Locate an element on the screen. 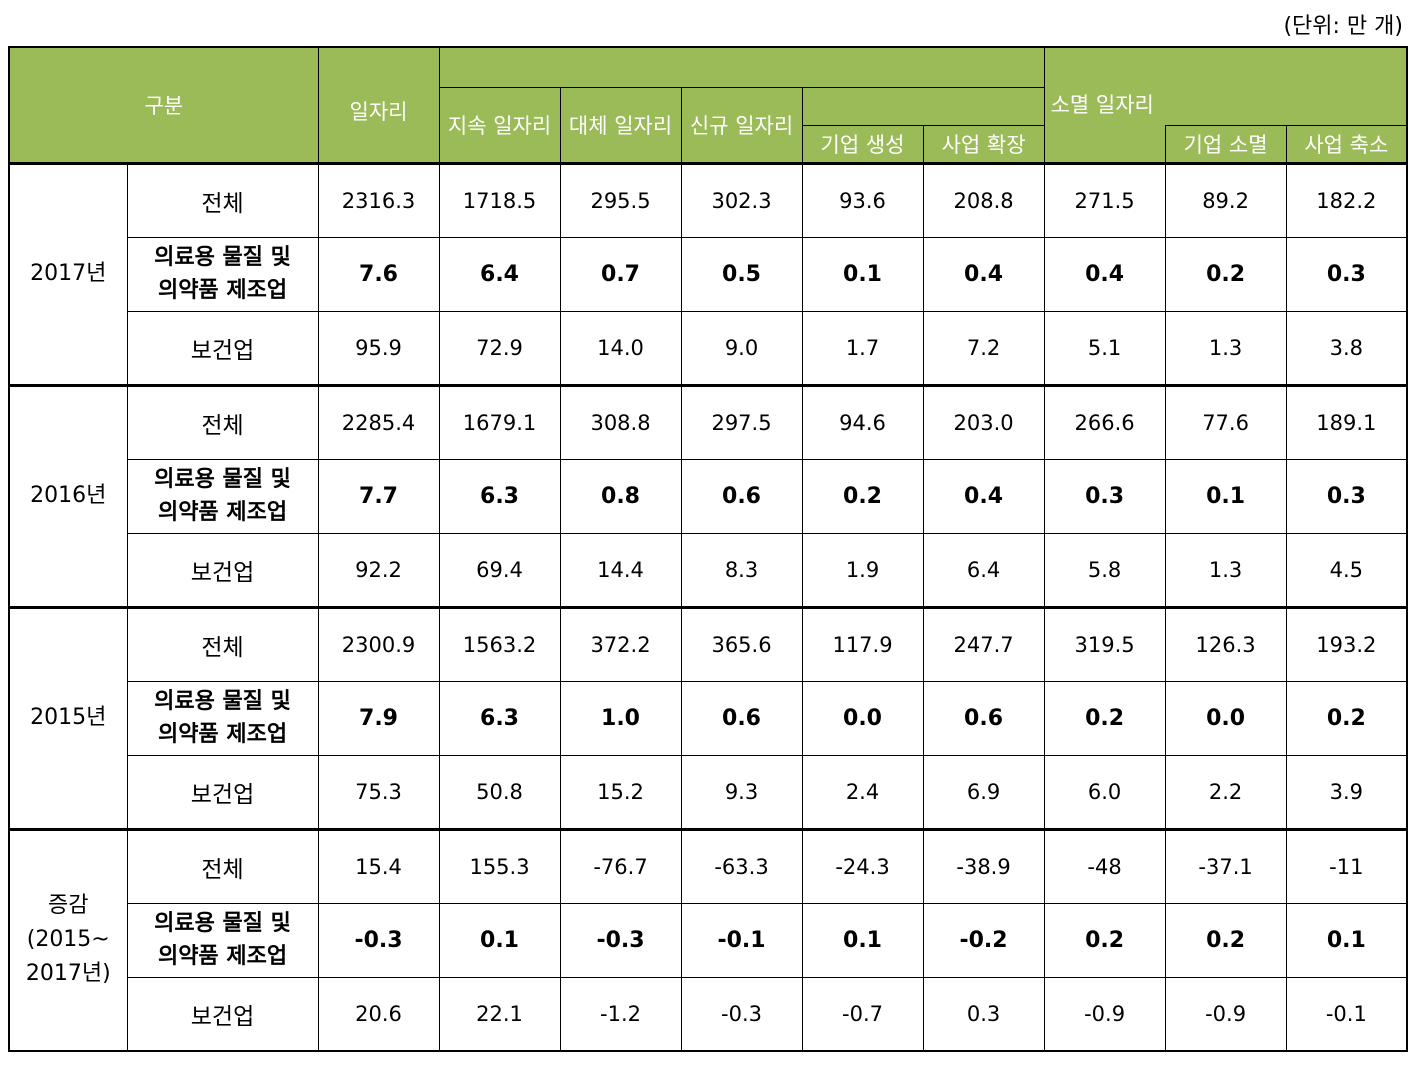 The height and width of the screenshot is (1068, 1413). header-spacer is located at coordinates (742, 67).